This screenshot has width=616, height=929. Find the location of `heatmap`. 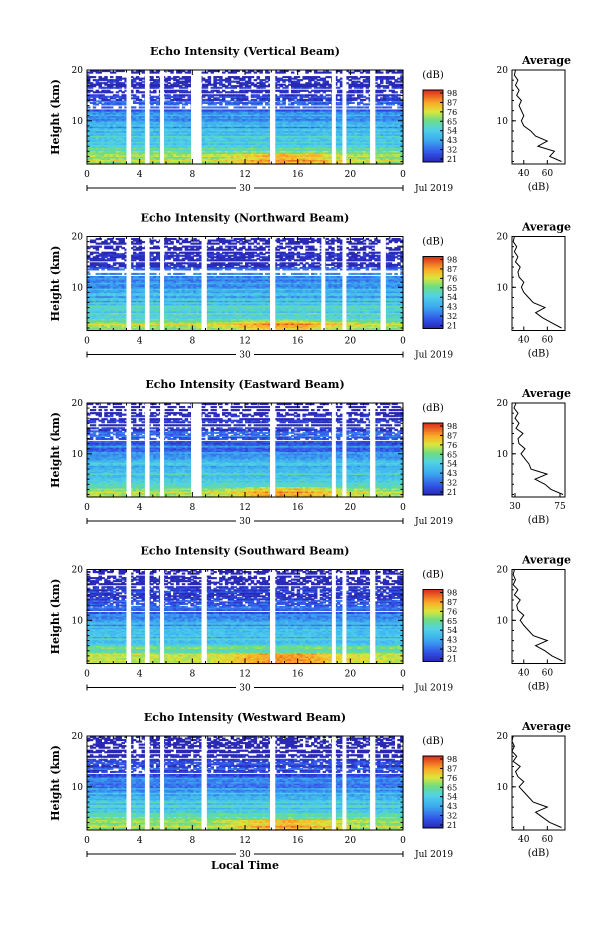

heatmap is located at coordinates (245, 117).